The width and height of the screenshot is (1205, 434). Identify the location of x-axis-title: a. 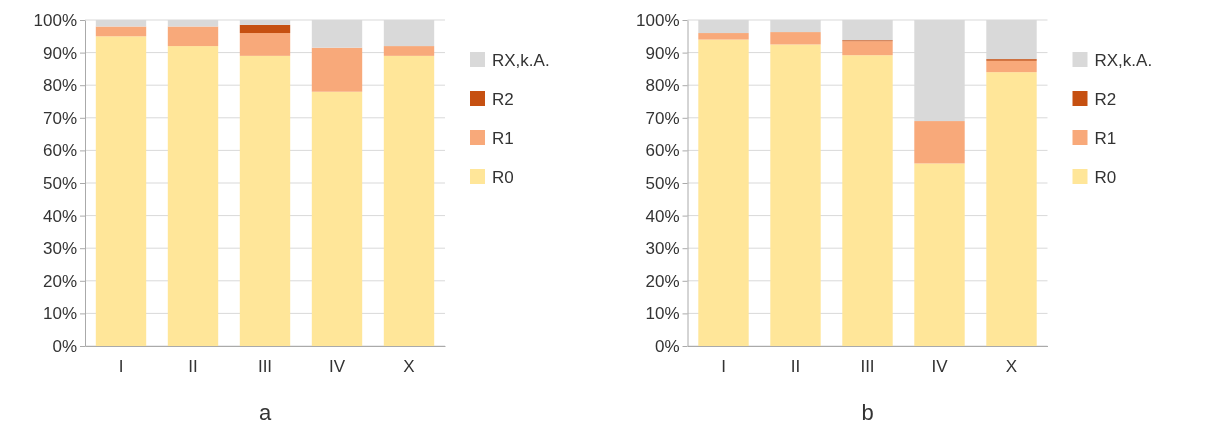
(265, 412).